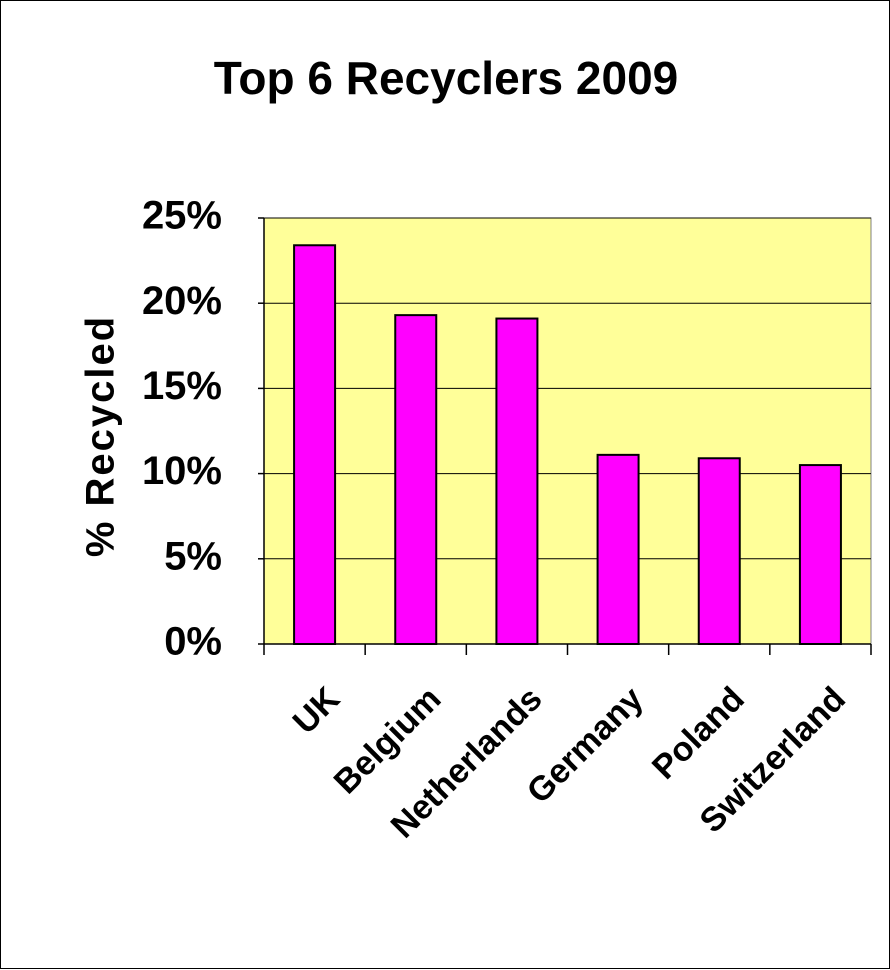 The width and height of the screenshot is (890, 970). What do you see at coordinates (416, 479) in the screenshot?
I see `bar-belgium` at bounding box center [416, 479].